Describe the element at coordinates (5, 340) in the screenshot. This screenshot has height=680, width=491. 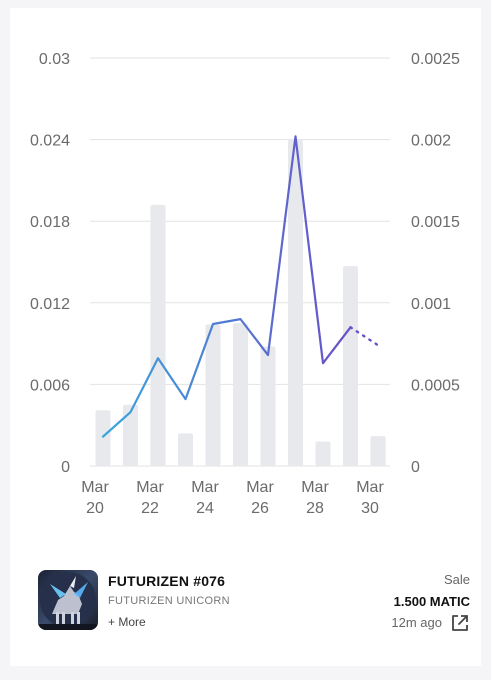
I see `frame-left` at that location.